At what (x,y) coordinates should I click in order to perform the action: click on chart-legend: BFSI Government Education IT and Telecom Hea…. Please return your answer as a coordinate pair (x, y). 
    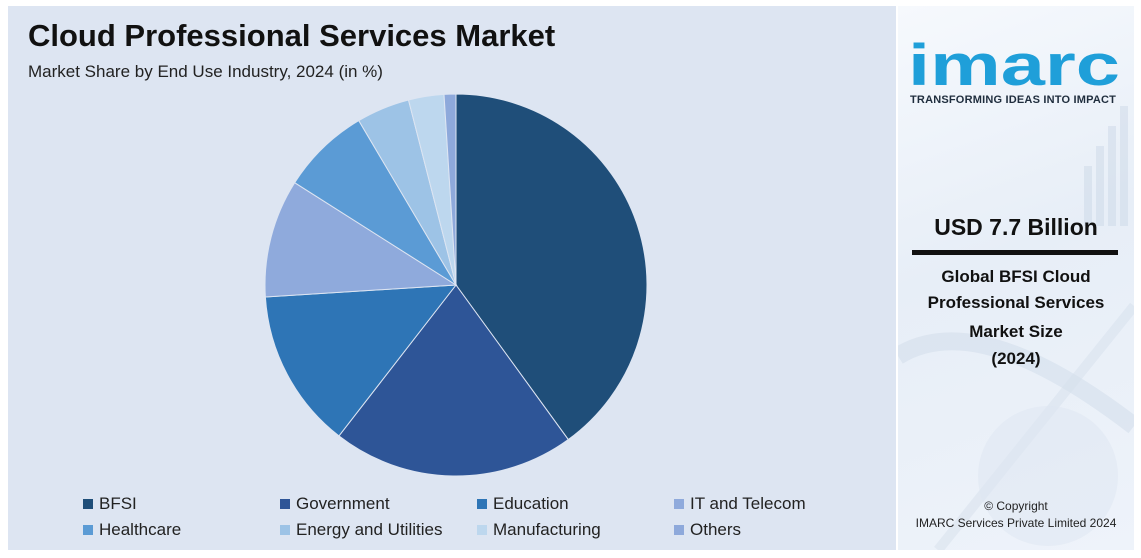
    Looking at the image, I should click on (483, 516).